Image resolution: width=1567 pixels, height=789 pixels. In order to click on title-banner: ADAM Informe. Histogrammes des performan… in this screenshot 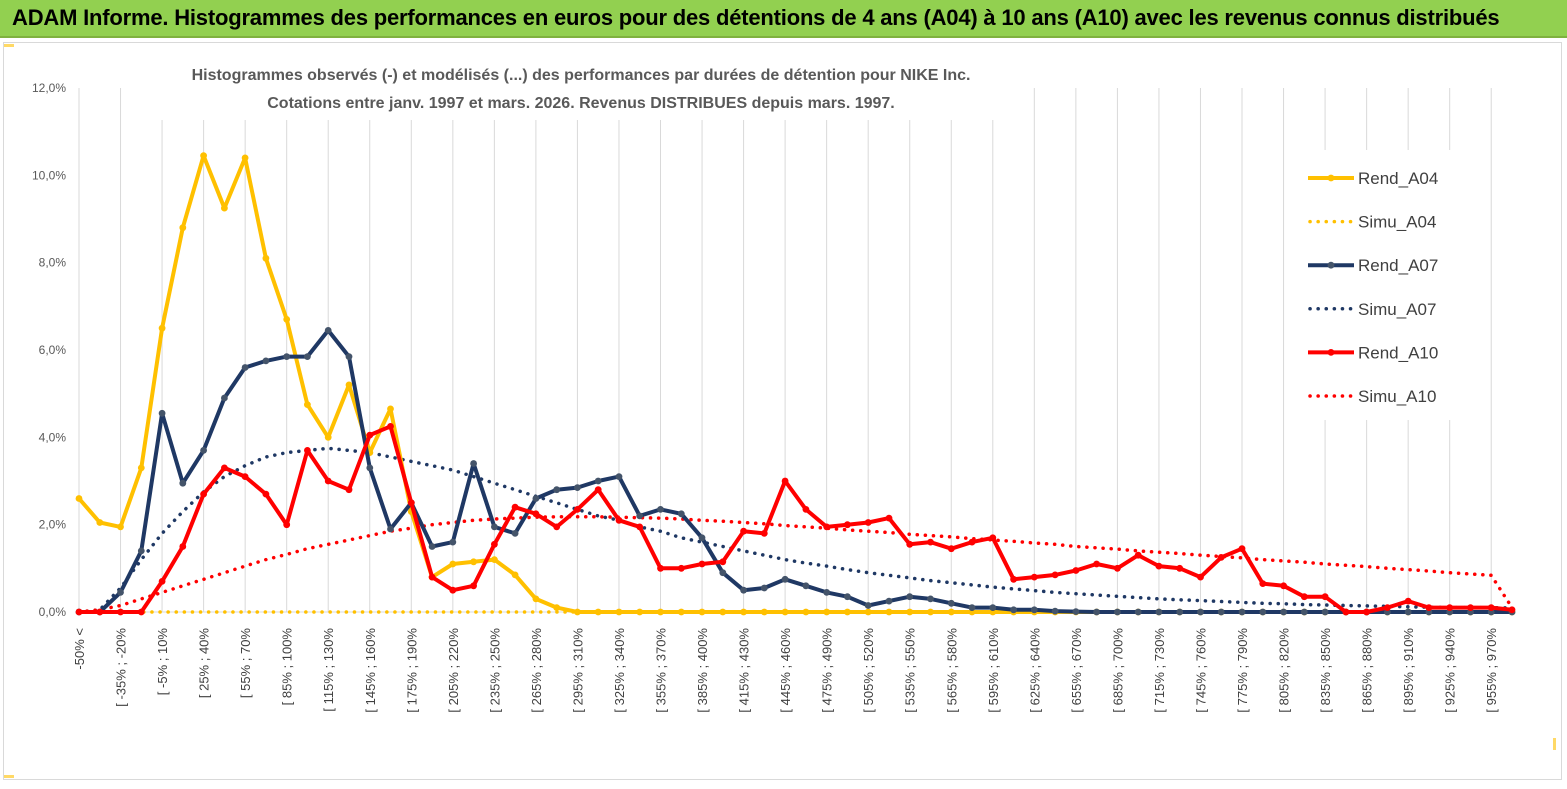, I will do `click(783, 19)`.